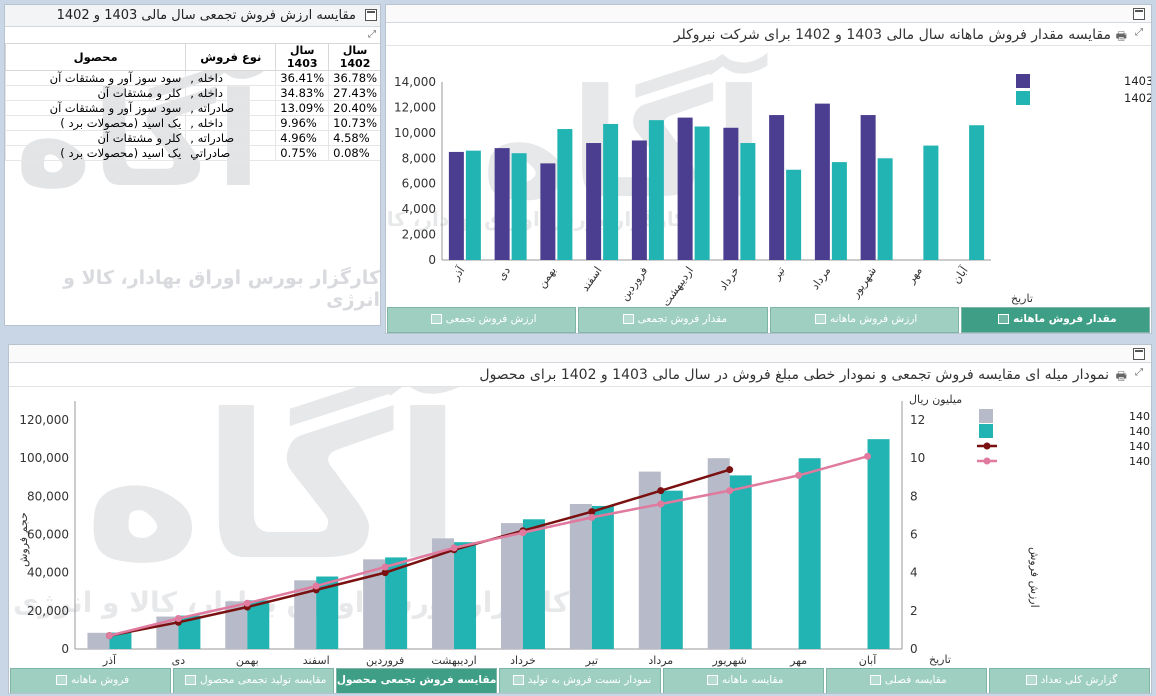  What do you see at coordinates (743, 680) in the screenshot?
I see `chart2-tab-4: مقایسه ماهانه` at bounding box center [743, 680].